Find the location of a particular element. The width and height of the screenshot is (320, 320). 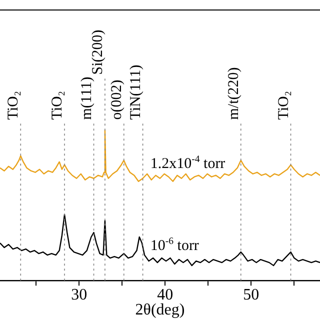

ref-line-label: o(002) is located at coordinates (116, 100).